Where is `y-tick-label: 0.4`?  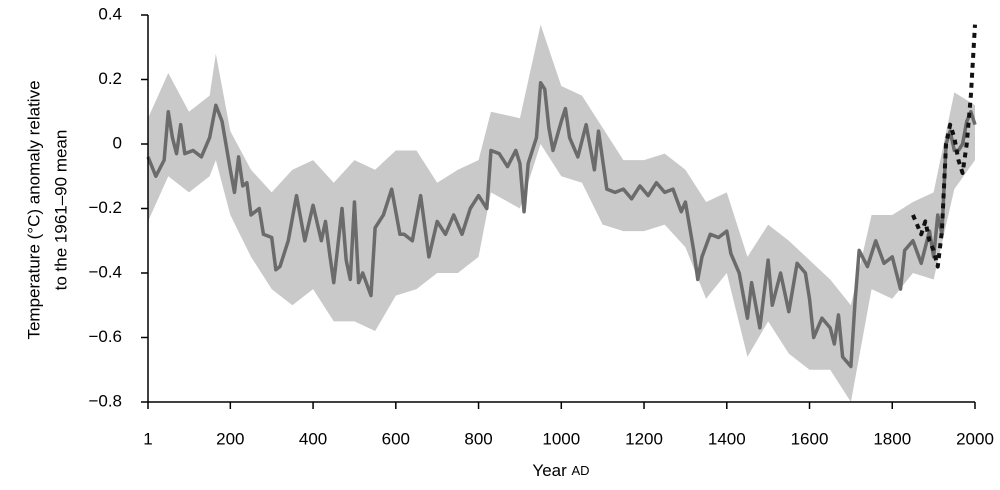
y-tick-label: 0.4 is located at coordinates (110, 13).